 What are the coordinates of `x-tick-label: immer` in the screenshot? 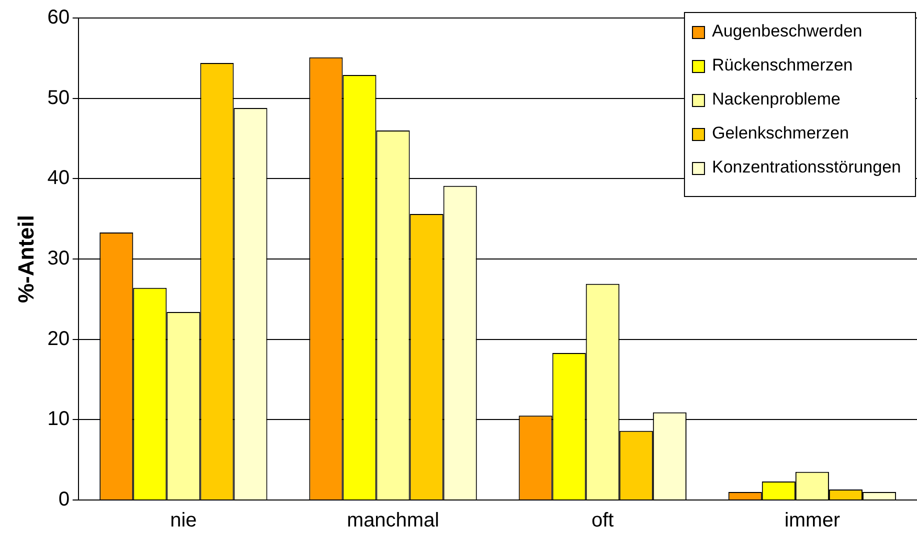 It's located at (812, 521).